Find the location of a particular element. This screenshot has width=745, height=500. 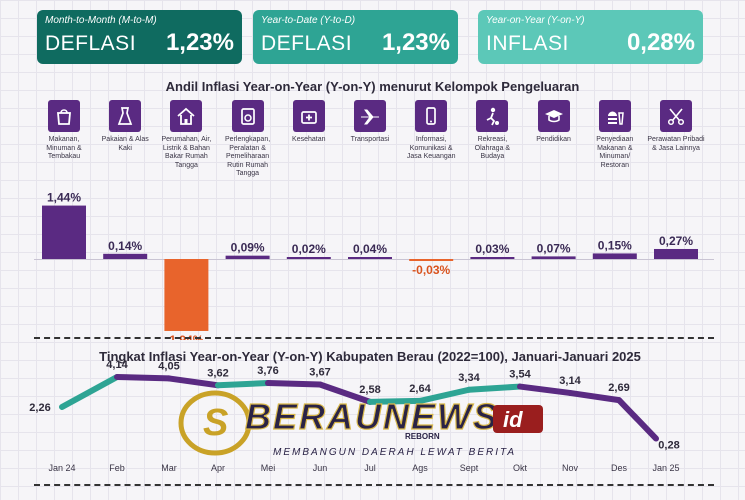

category-10: Penyediaan Makanan & Minuman/ Restoran is located at coordinates (615, 135).